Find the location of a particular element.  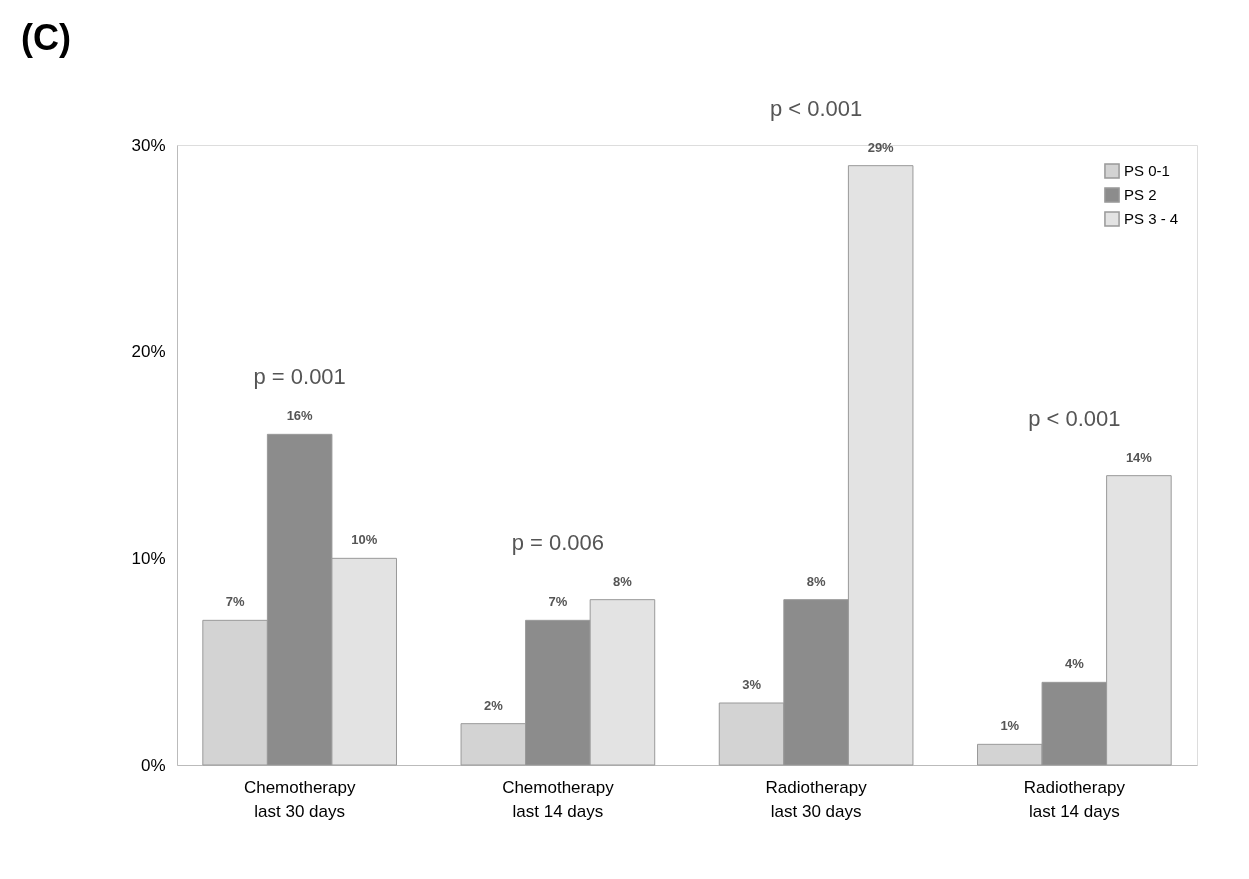

x-tick-label: Chemotherapy last 30 days is located at coordinates (299, 799).